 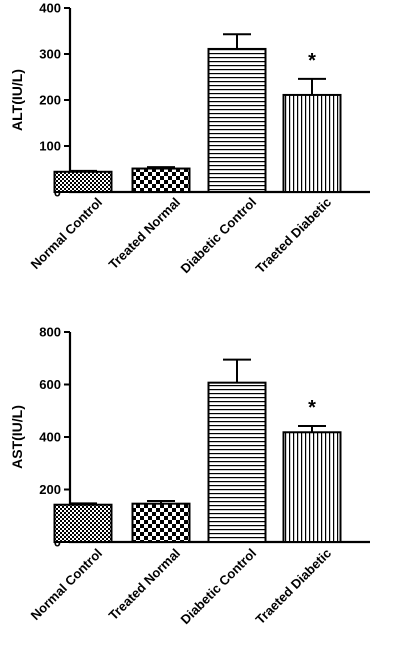 I want to click on y-tick-label: 800, so click(x=50, y=332).